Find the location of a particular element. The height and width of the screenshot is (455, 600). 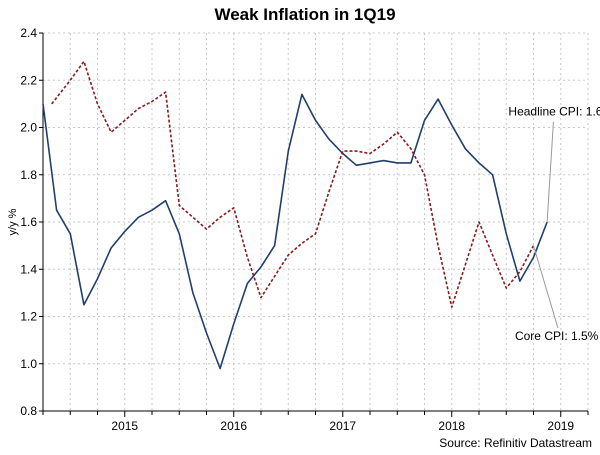

x-tick-label-2015: 2015 is located at coordinates (124, 426).